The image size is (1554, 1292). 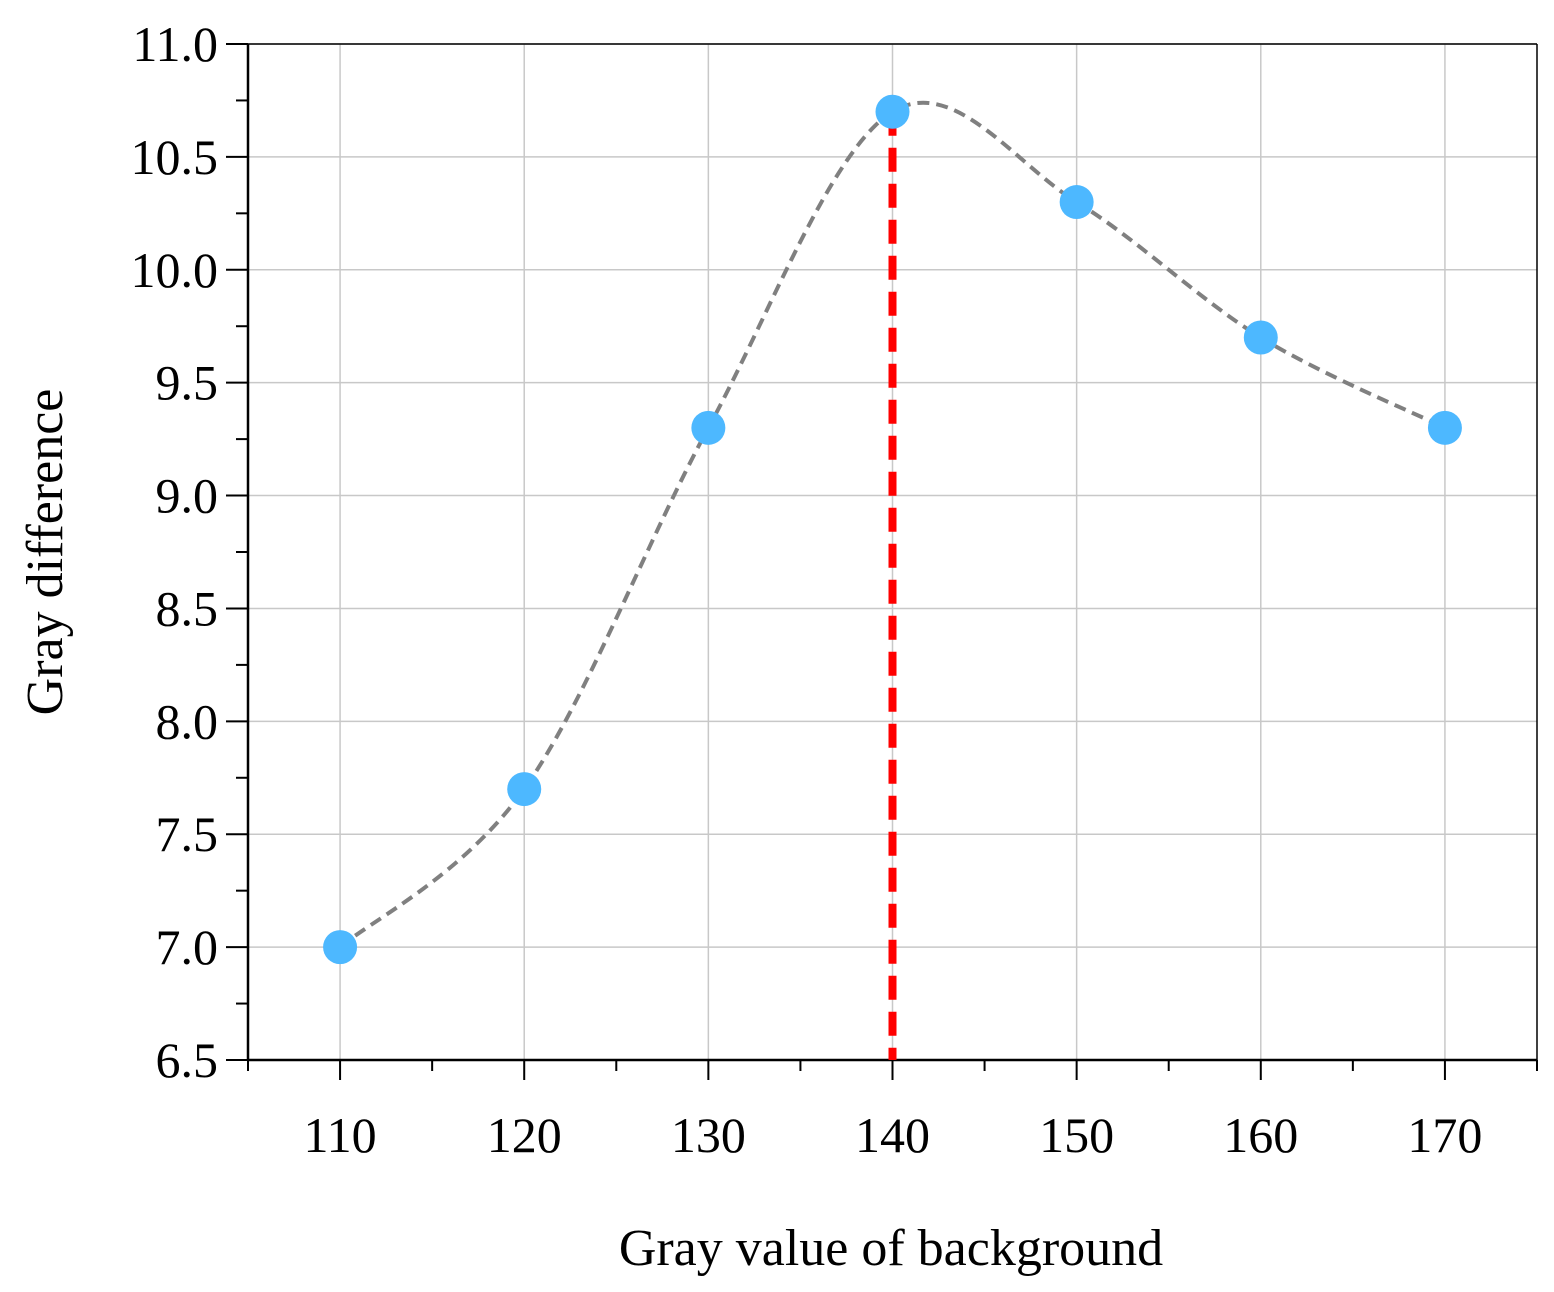 What do you see at coordinates (1260, 1135) in the screenshot?
I see `x-tick-label-160: 160` at bounding box center [1260, 1135].